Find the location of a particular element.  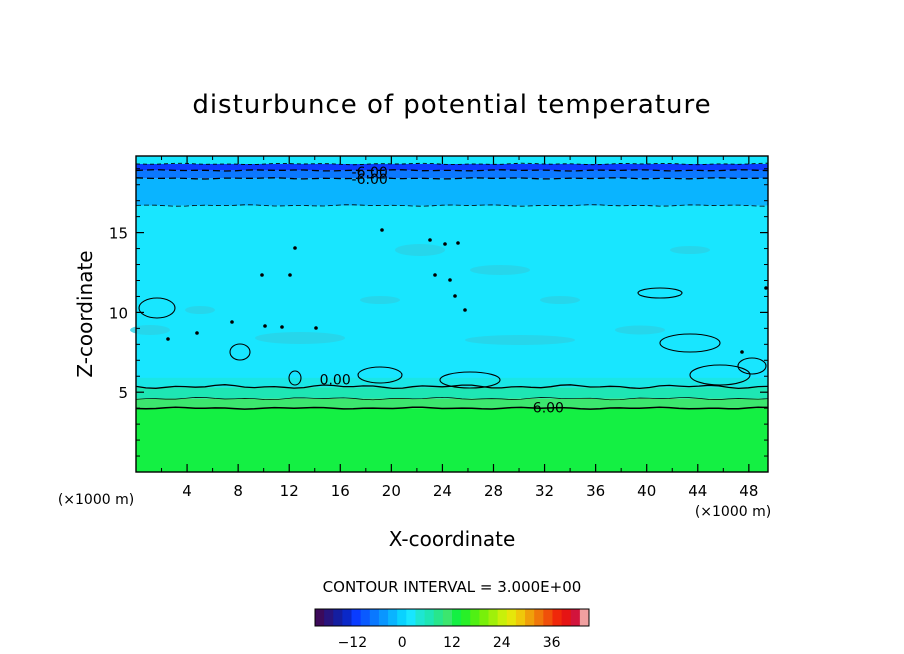

x-tick-label: 48 is located at coordinates (748, 491).